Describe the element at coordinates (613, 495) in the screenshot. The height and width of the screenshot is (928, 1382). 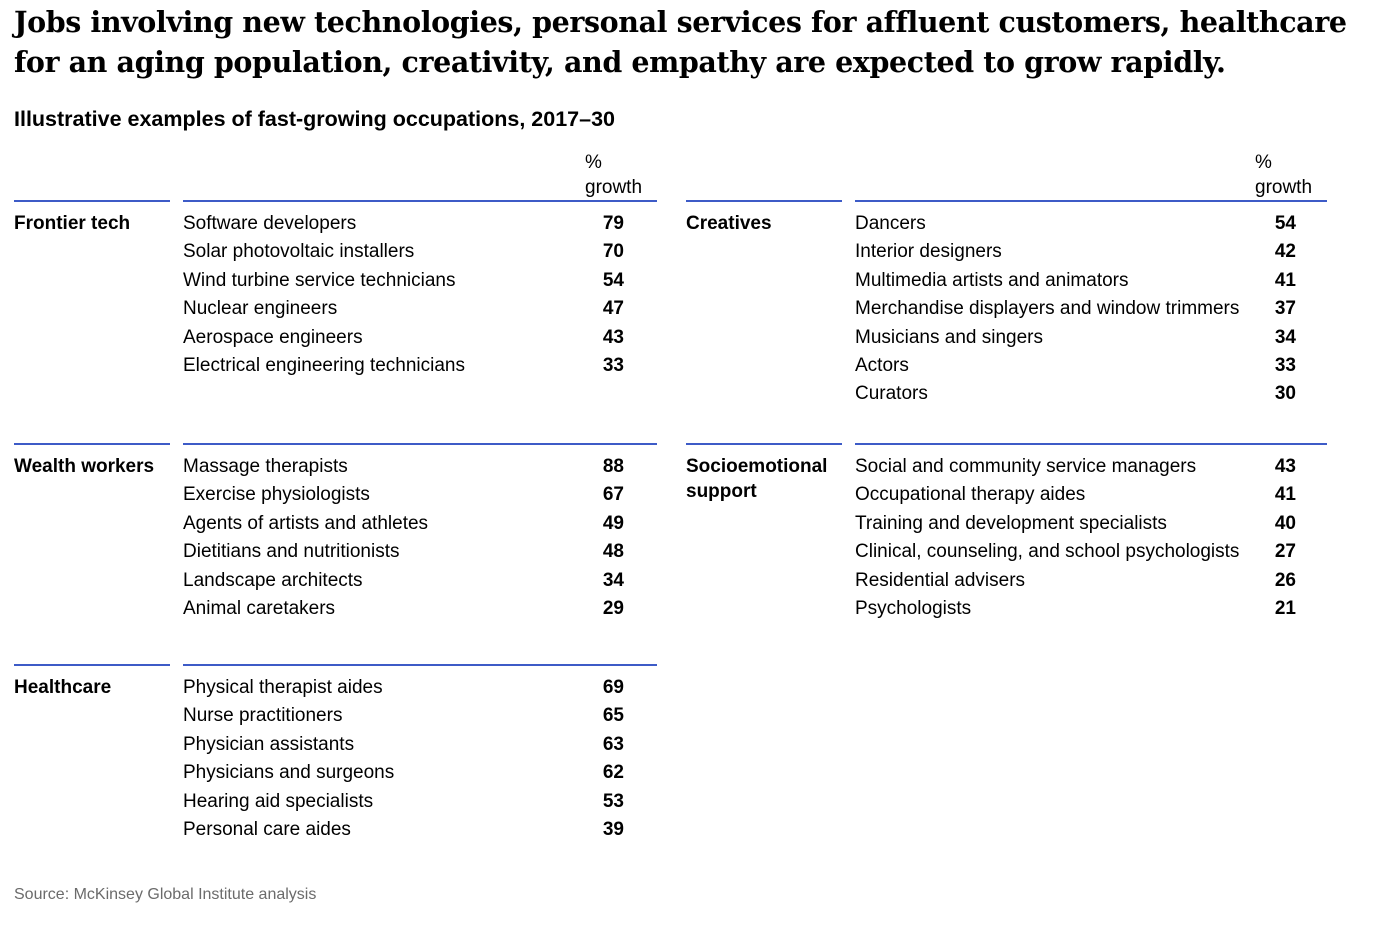
I see `growth-value: 67` at that location.